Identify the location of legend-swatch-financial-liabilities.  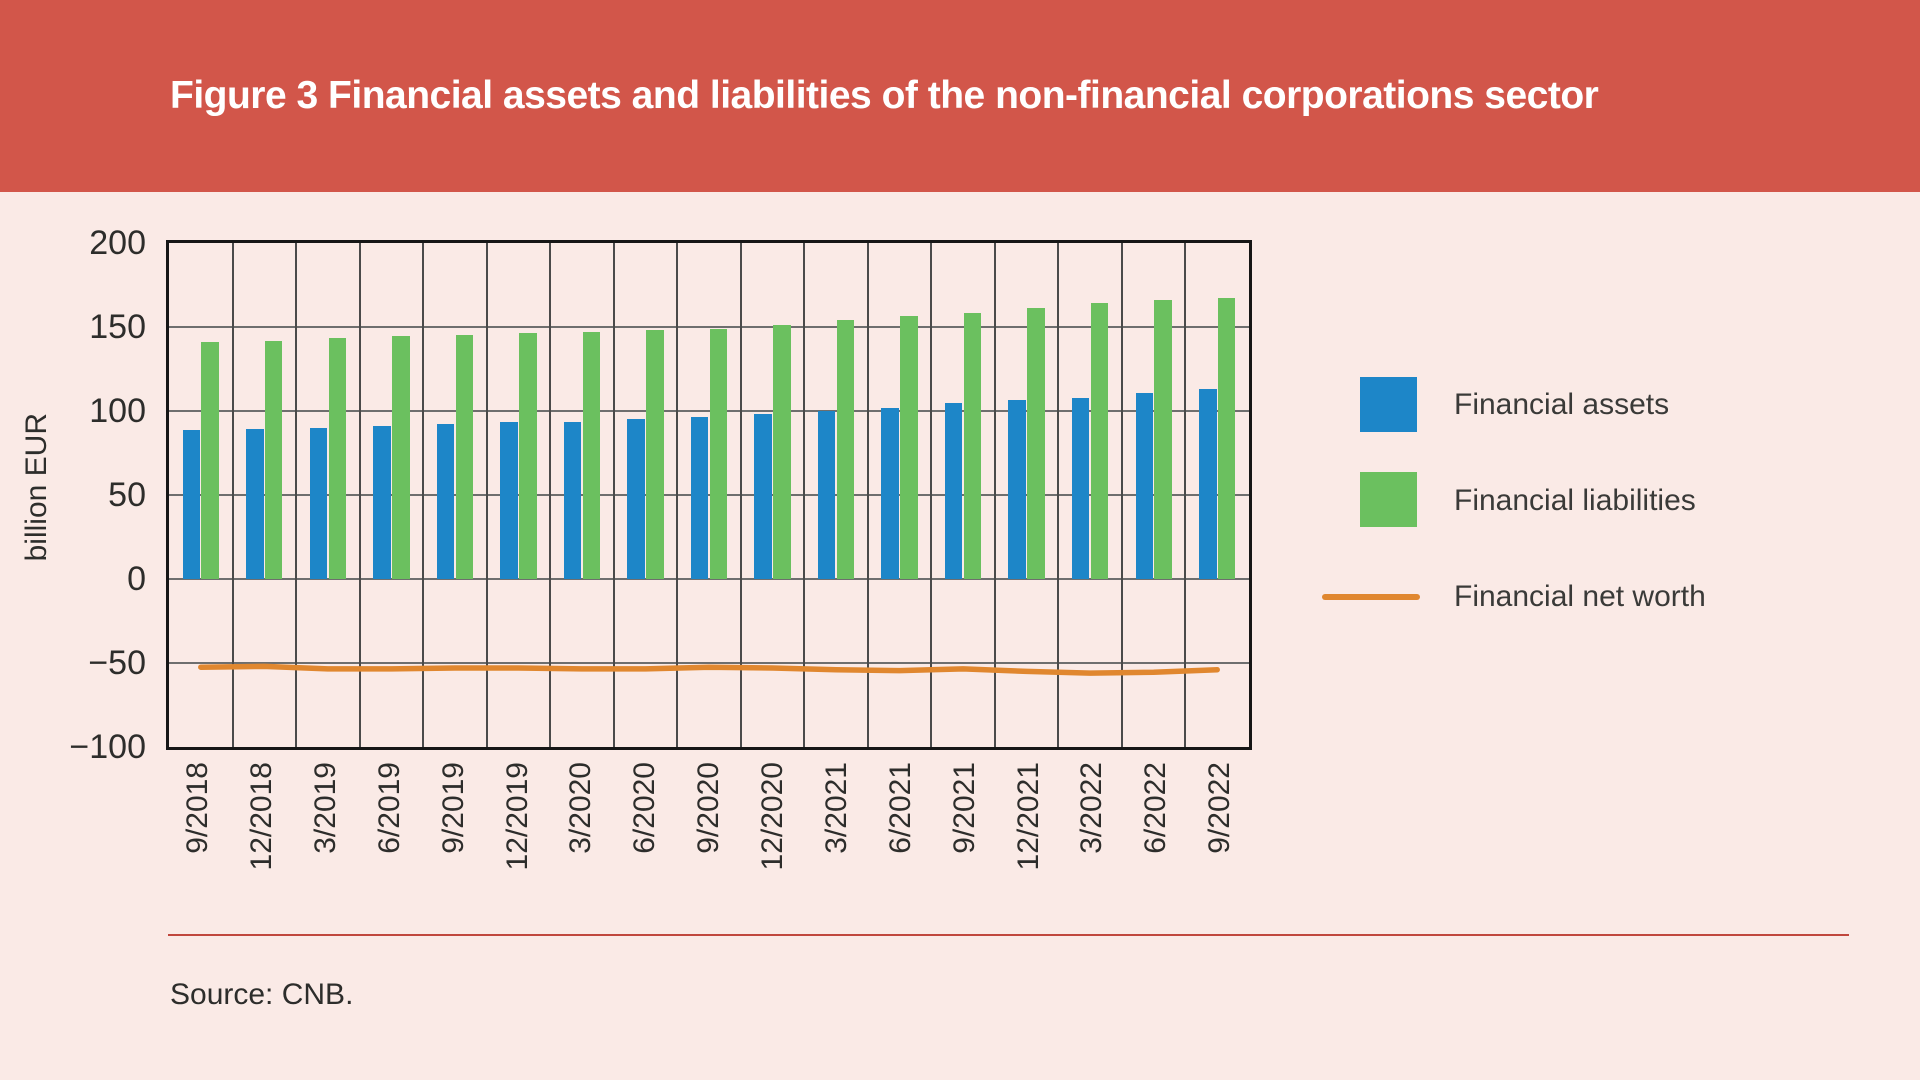
(1388, 499).